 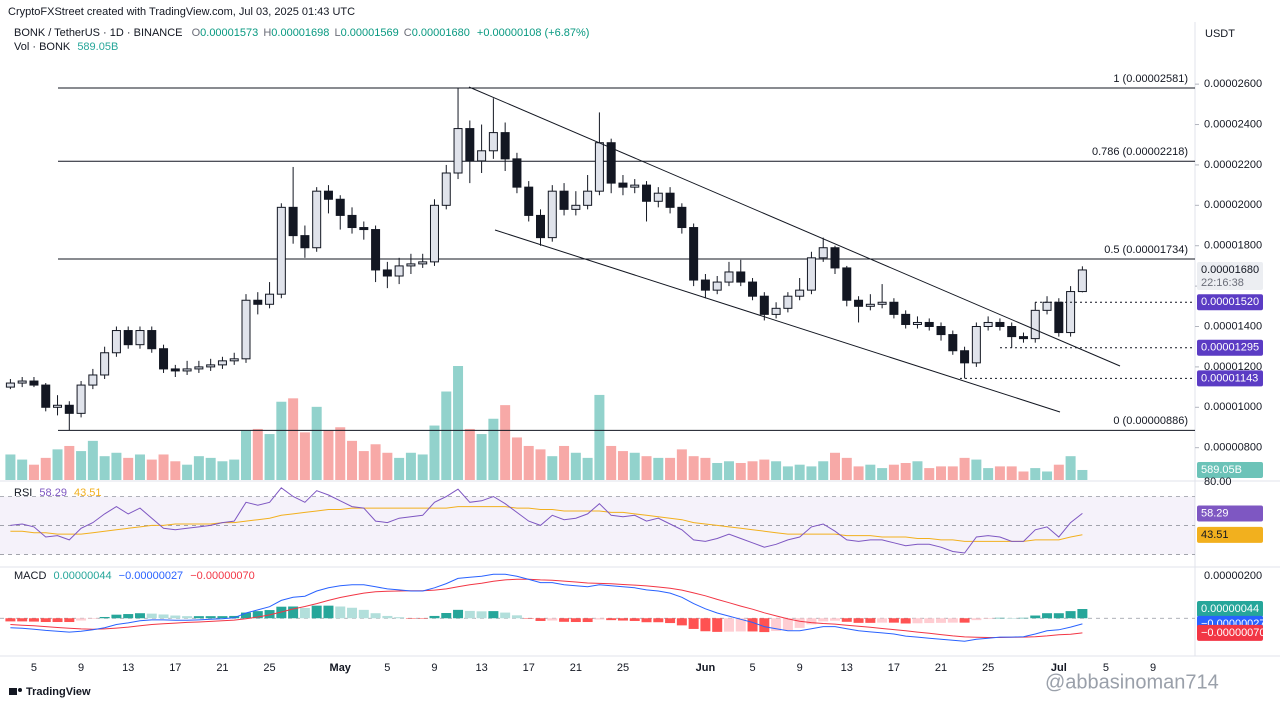 What do you see at coordinates (1233, 576) in the screenshot?
I see `macd-tick-label: 0.00000200` at bounding box center [1233, 576].